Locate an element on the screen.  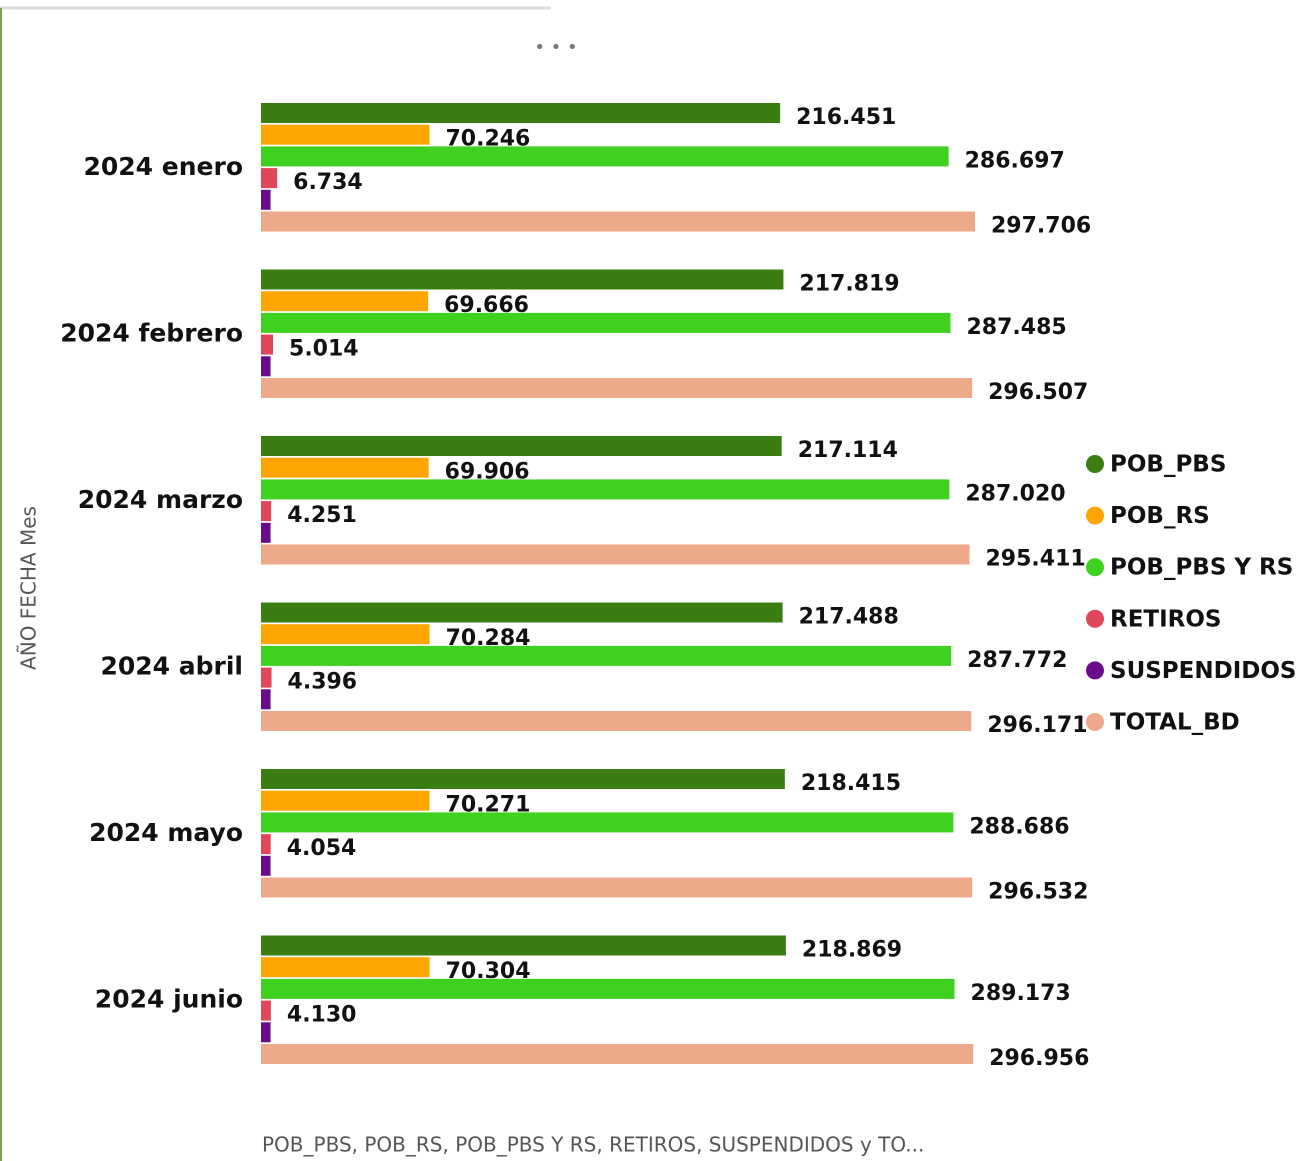
value-label: 4.396 is located at coordinates (323, 682).